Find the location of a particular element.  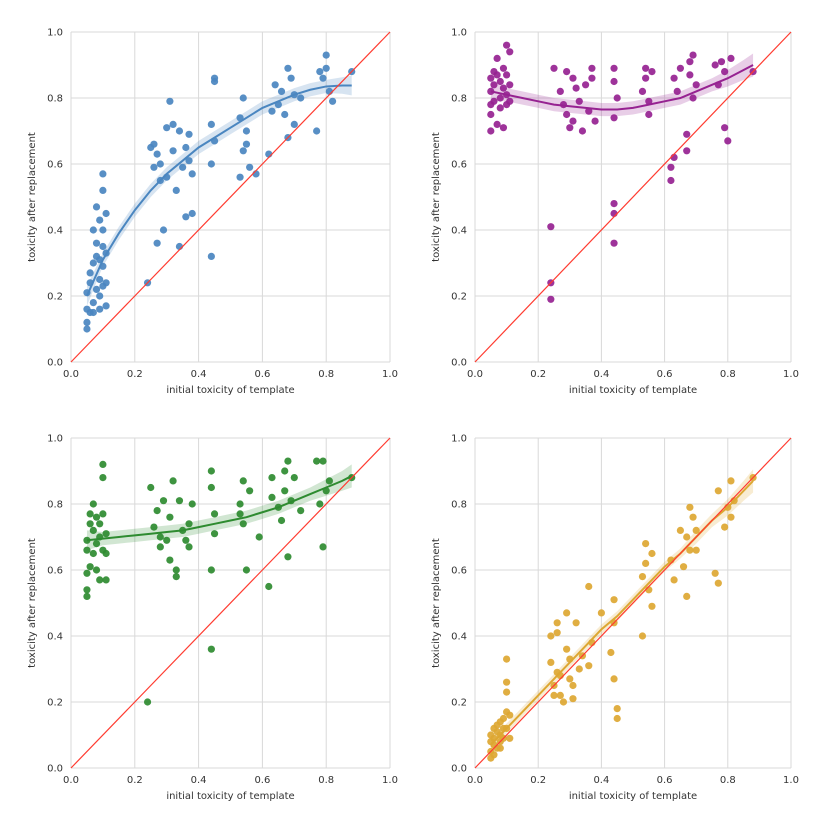

y-tick-label: 0.0 is located at coordinates (459, 363).